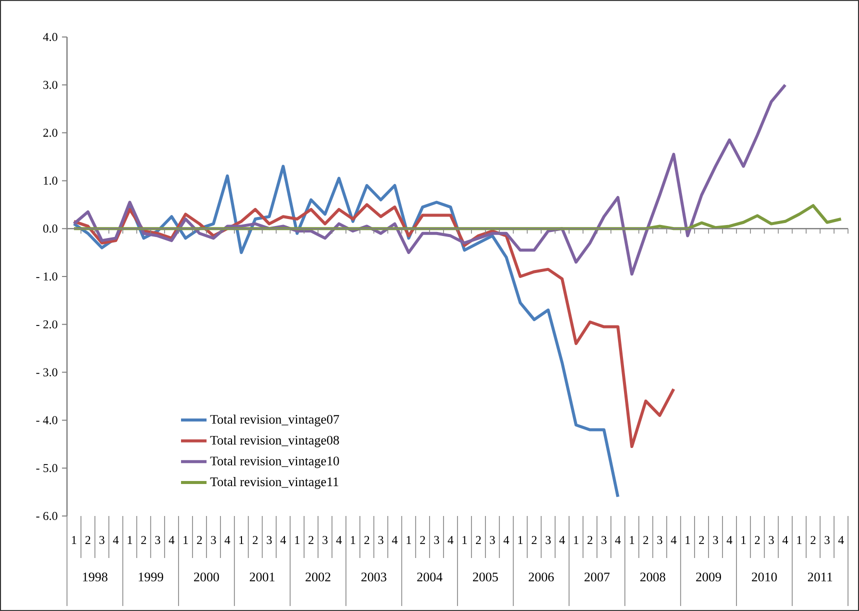  What do you see at coordinates (820, 577) in the screenshot?
I see `text: 2011` at bounding box center [820, 577].